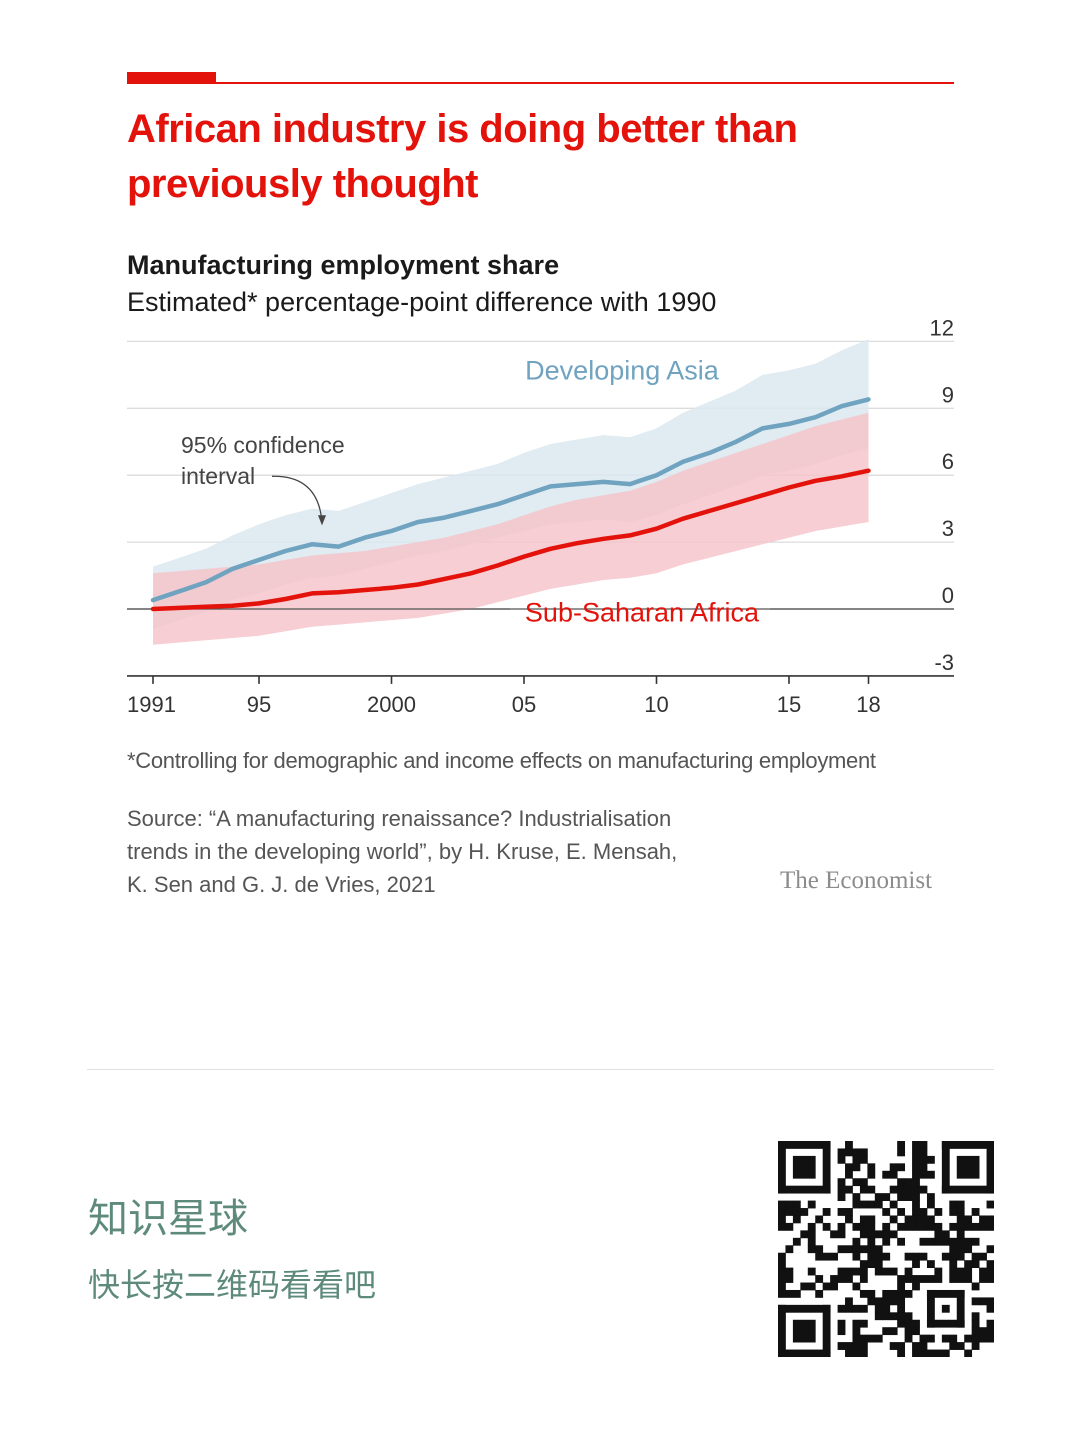  I want to click on economist-wordmark: The Economist, so click(856, 880).